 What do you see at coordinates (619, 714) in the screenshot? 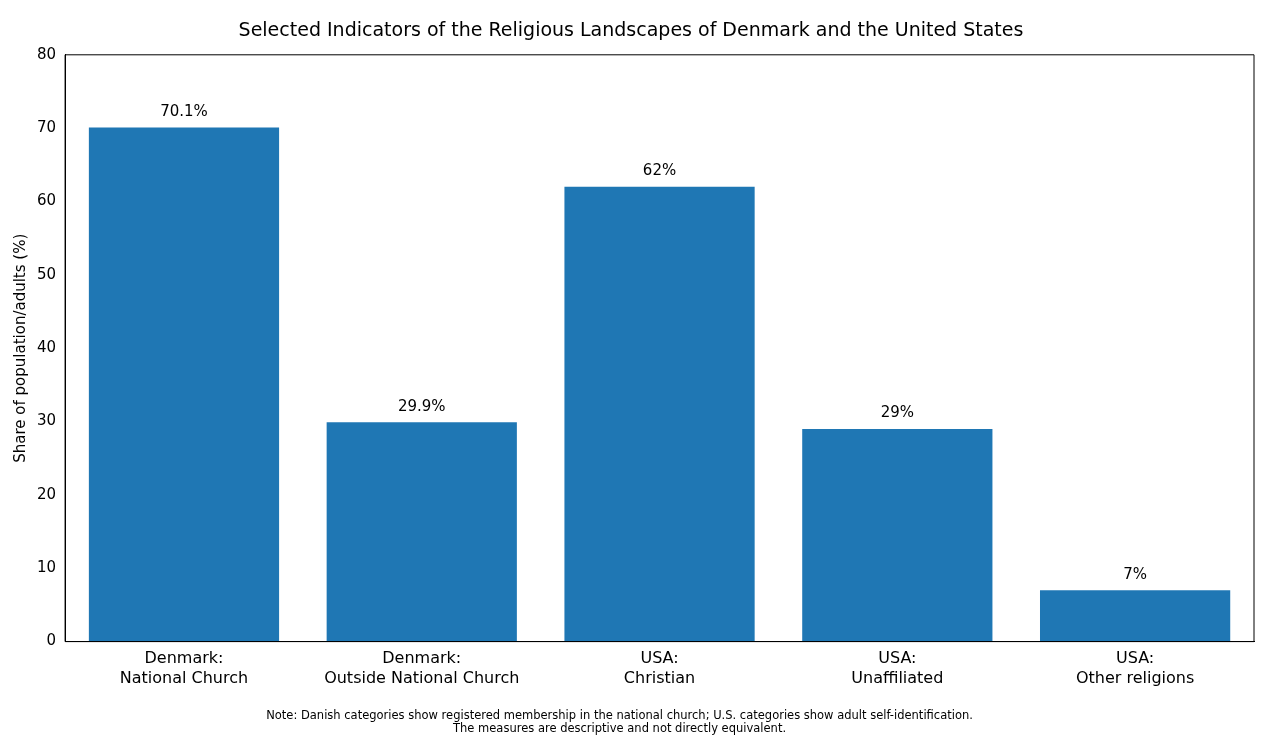
I see `text: Note: Danish categories show registered membership in the national church; U.S. categories show adult self-identification.` at bounding box center [619, 714].